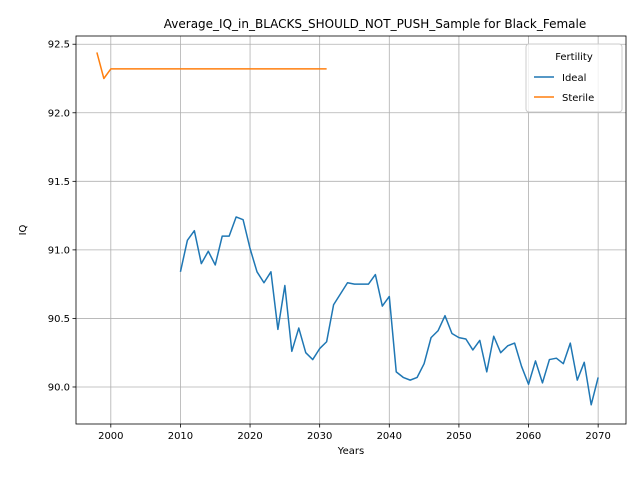 The image size is (640, 480). I want to click on y-tick-label: 92.5, so click(59, 45).